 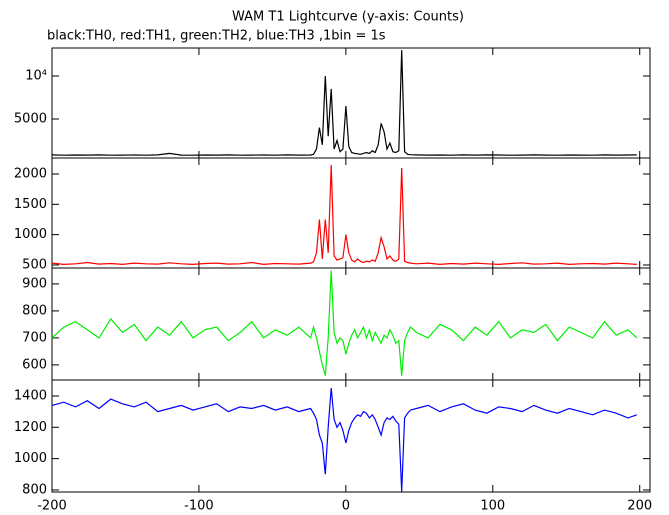 What do you see at coordinates (348, 17) in the screenshot?
I see `chart-title: WAM T1 Lightcurve (y-axis: Counts)` at bounding box center [348, 17].